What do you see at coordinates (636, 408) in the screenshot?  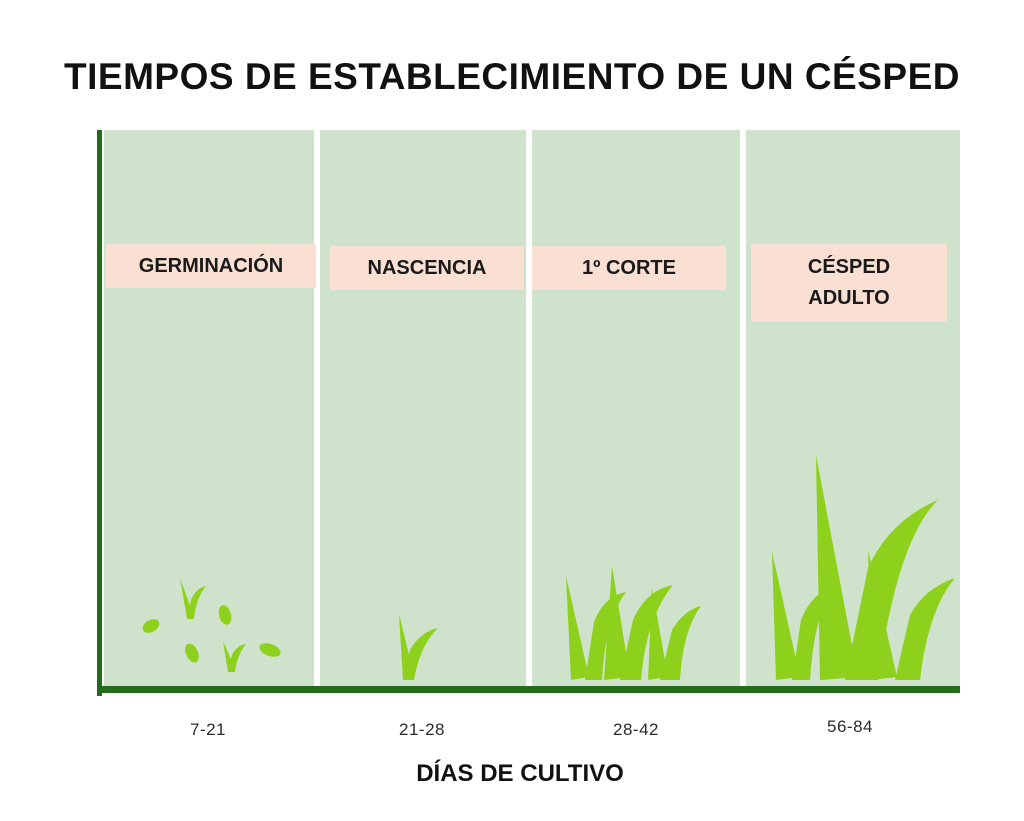 I see `stage-panel-first-cut` at bounding box center [636, 408].